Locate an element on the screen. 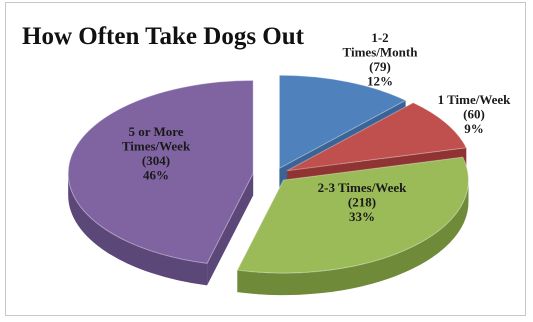 Image resolution: width=533 pixels, height=322 pixels. pie-slice-1-2-times-month is located at coordinates (342, 122).